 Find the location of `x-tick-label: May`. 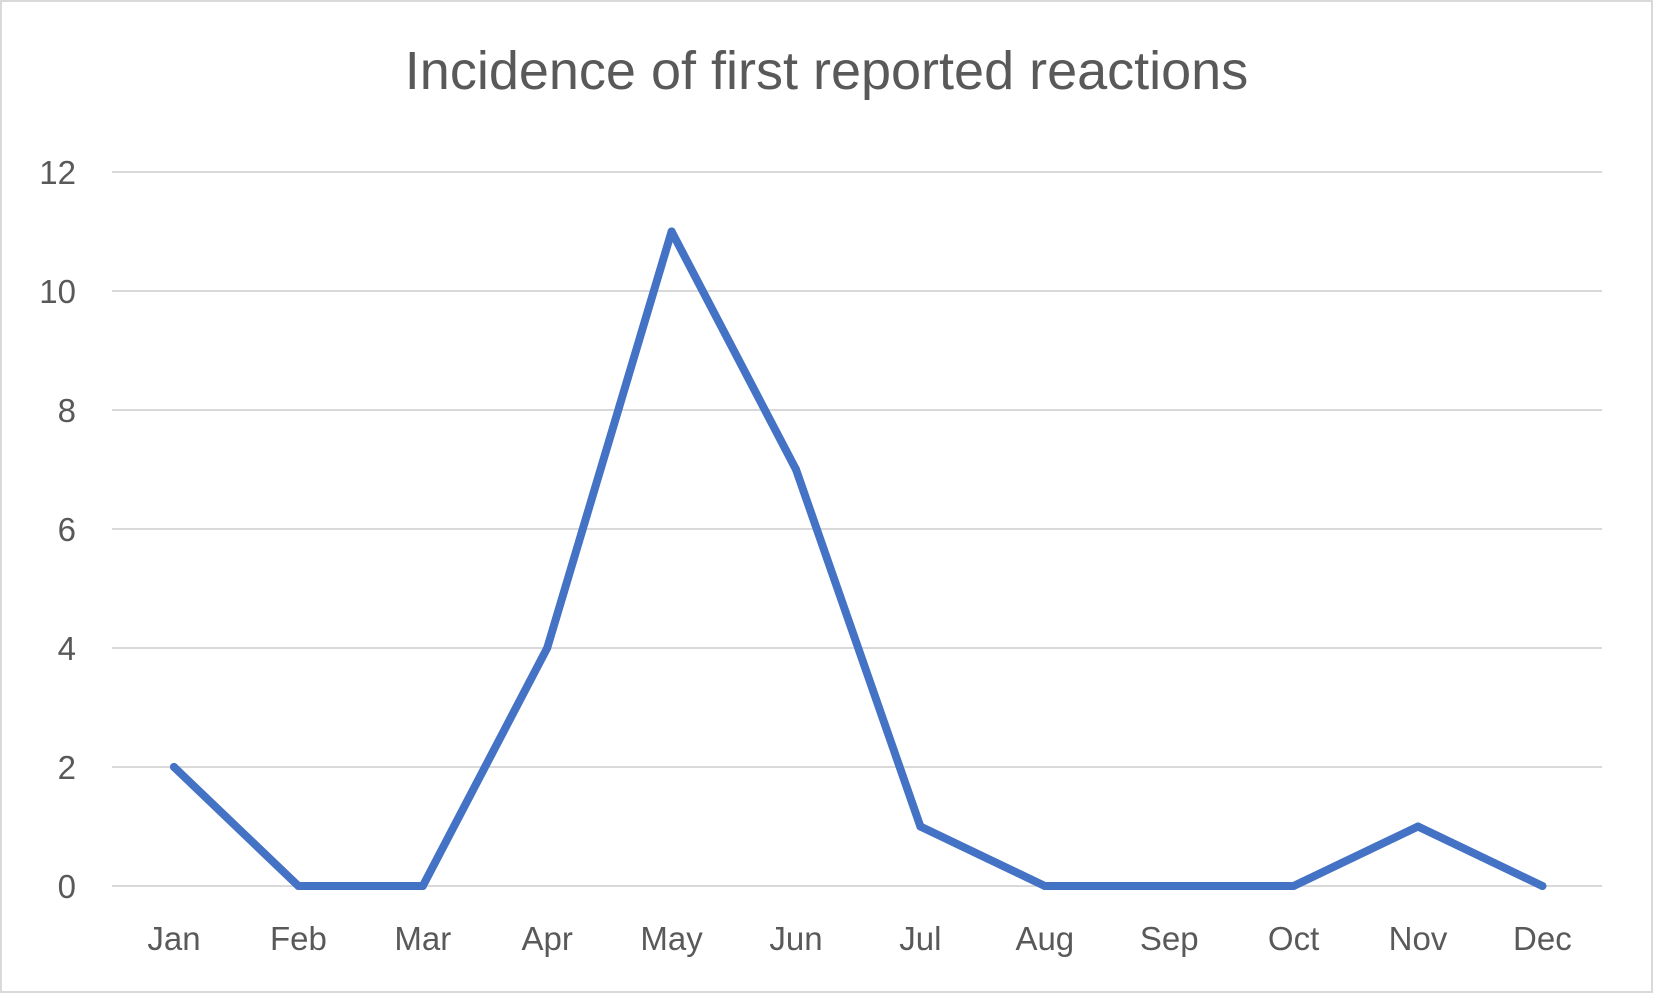

x-tick-label: May is located at coordinates (671, 938).